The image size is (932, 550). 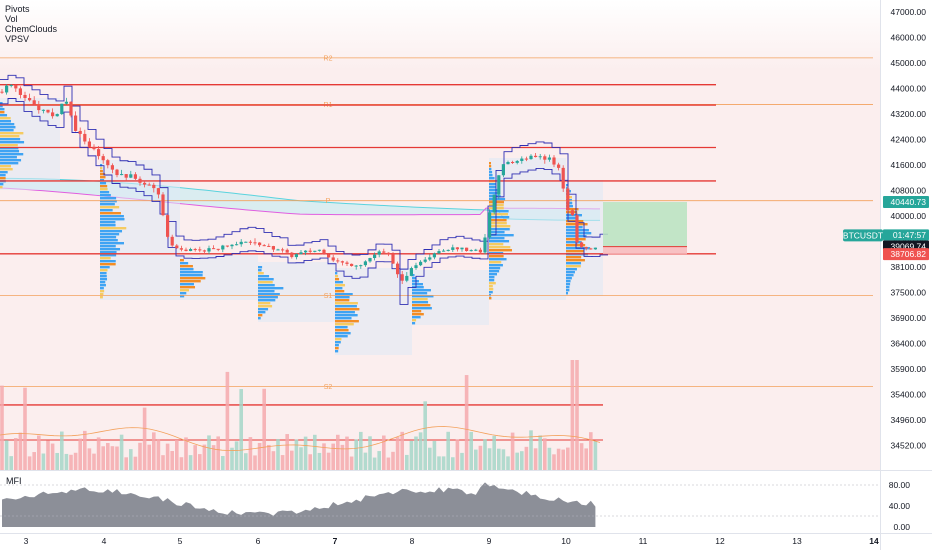 What do you see at coordinates (645, 250) in the screenshot?
I see `position-loss-zone` at bounding box center [645, 250].